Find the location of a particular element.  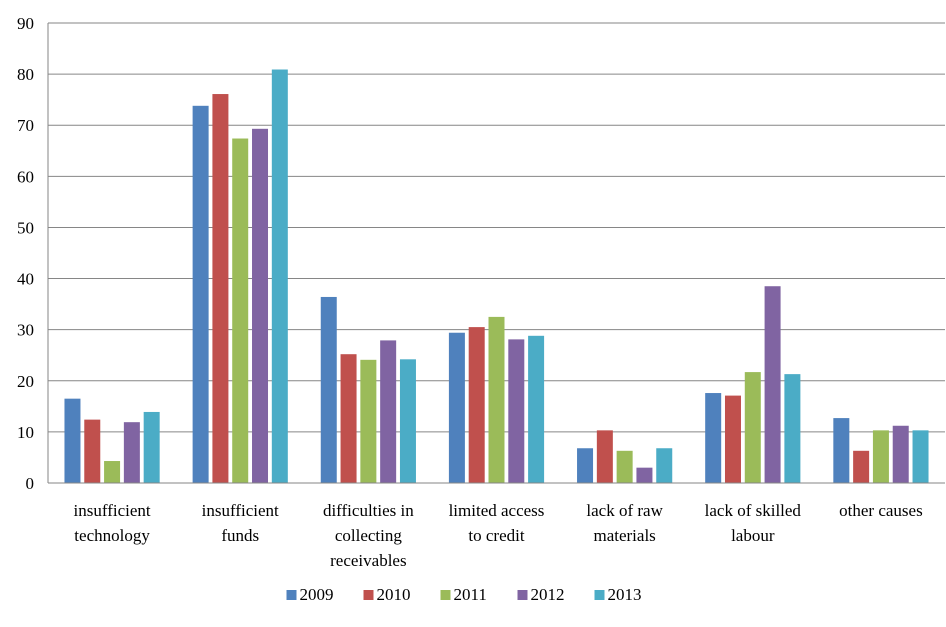

x-category-label: to credit is located at coordinates (496, 535).